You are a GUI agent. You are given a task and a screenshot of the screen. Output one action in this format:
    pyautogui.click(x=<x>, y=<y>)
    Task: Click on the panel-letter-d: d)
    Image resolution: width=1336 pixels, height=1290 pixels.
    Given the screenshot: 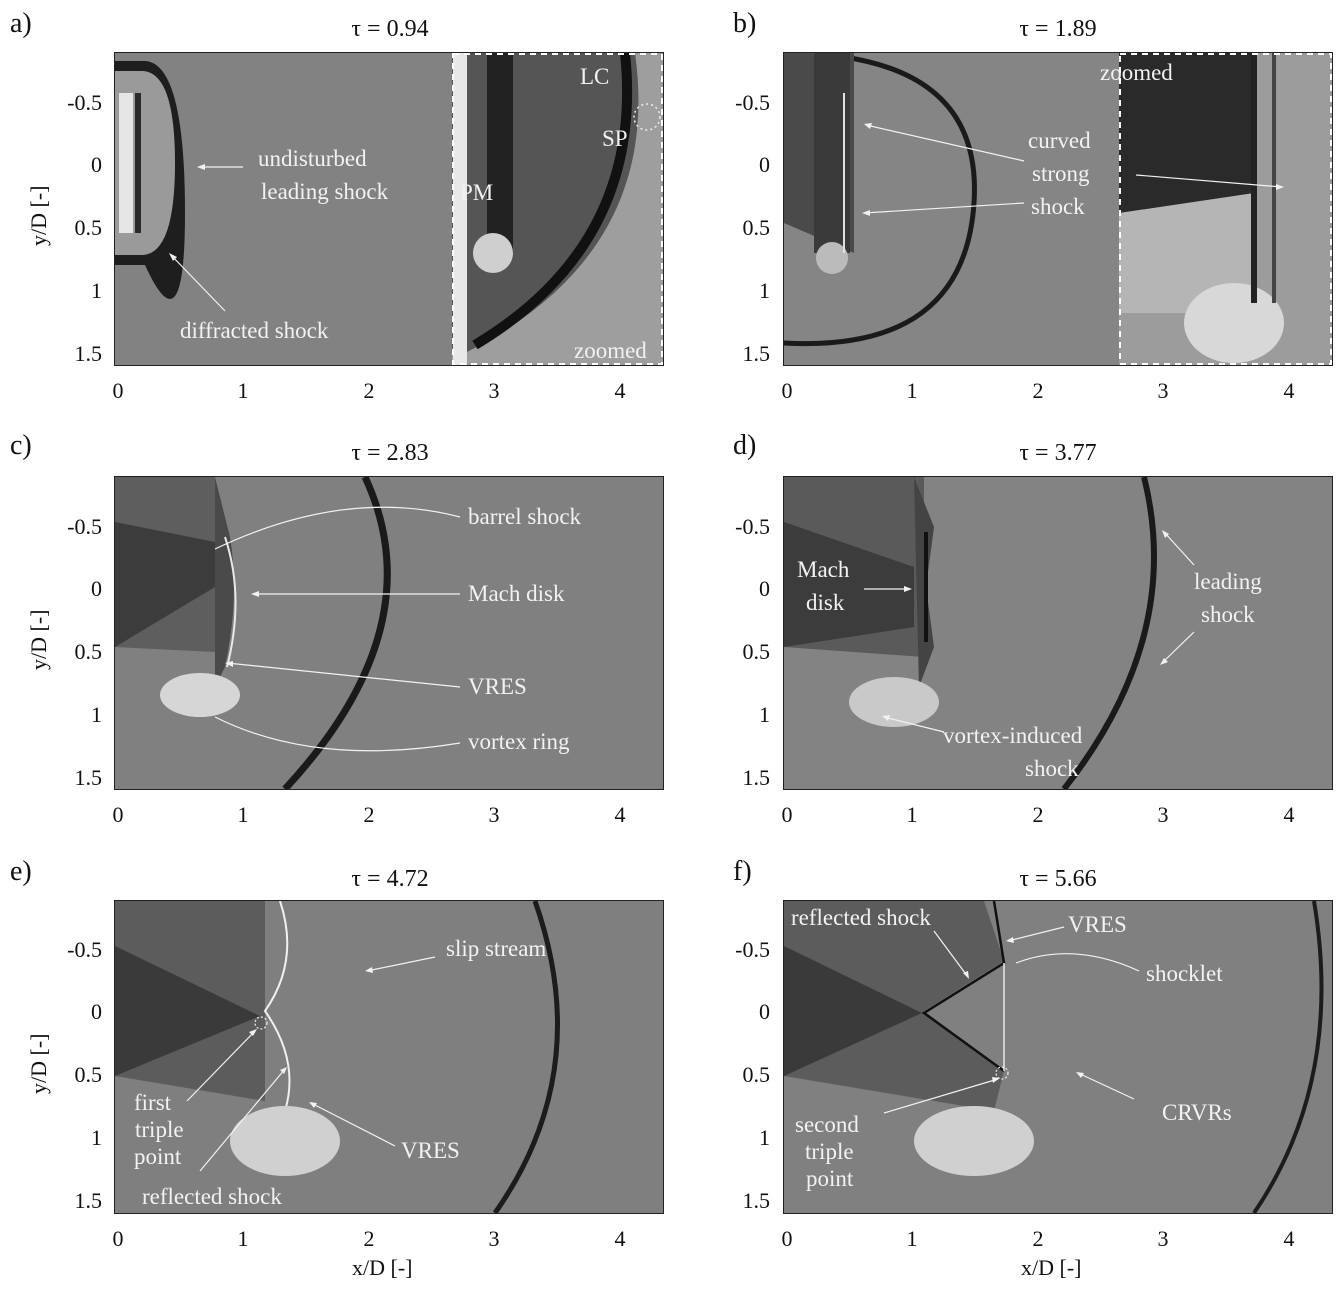 What is the action you would take?
    pyautogui.click(x=745, y=445)
    